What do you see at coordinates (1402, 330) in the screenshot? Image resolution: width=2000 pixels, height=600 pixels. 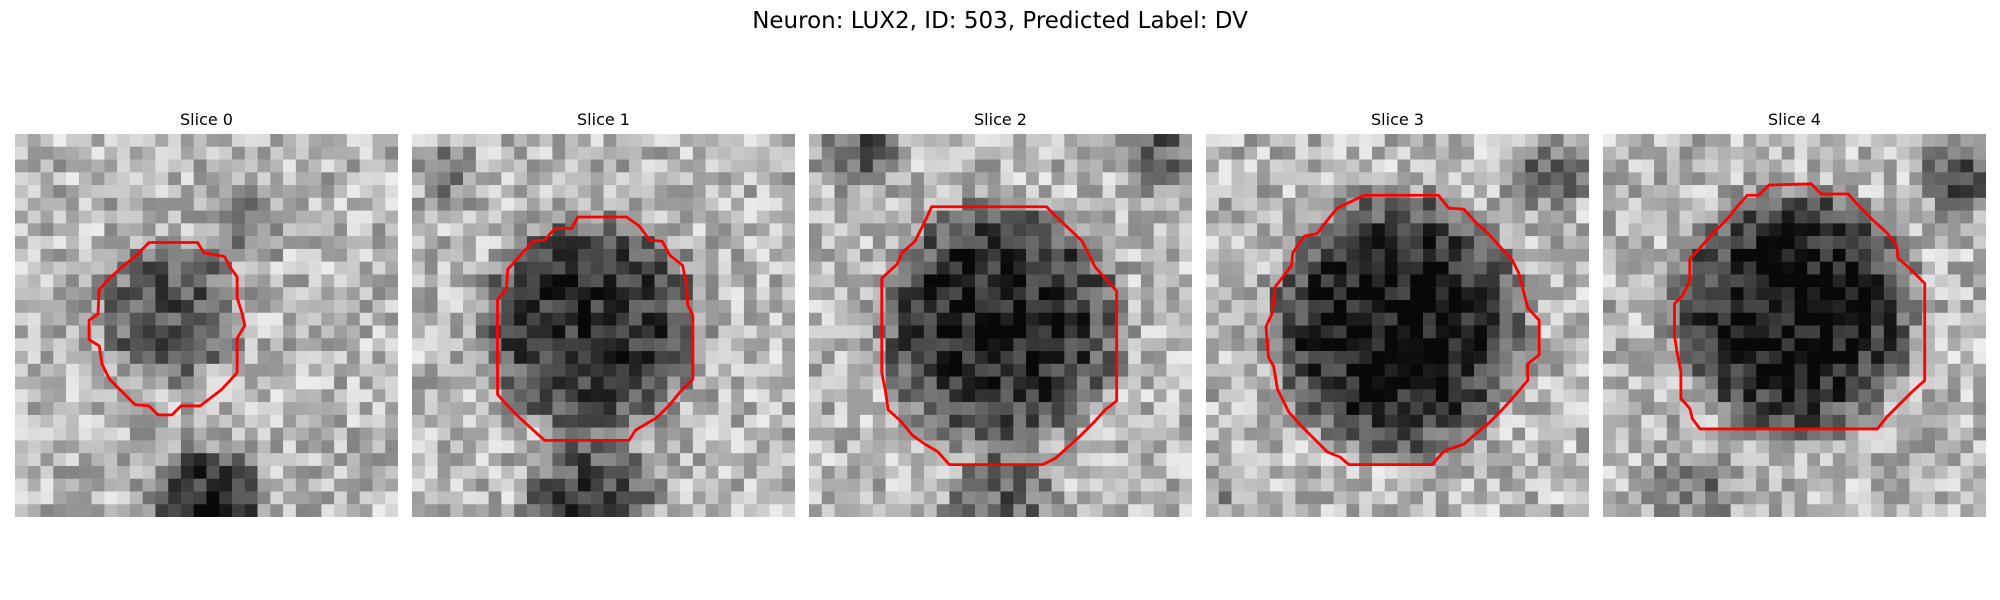 I see `slice-3-contour` at bounding box center [1402, 330].